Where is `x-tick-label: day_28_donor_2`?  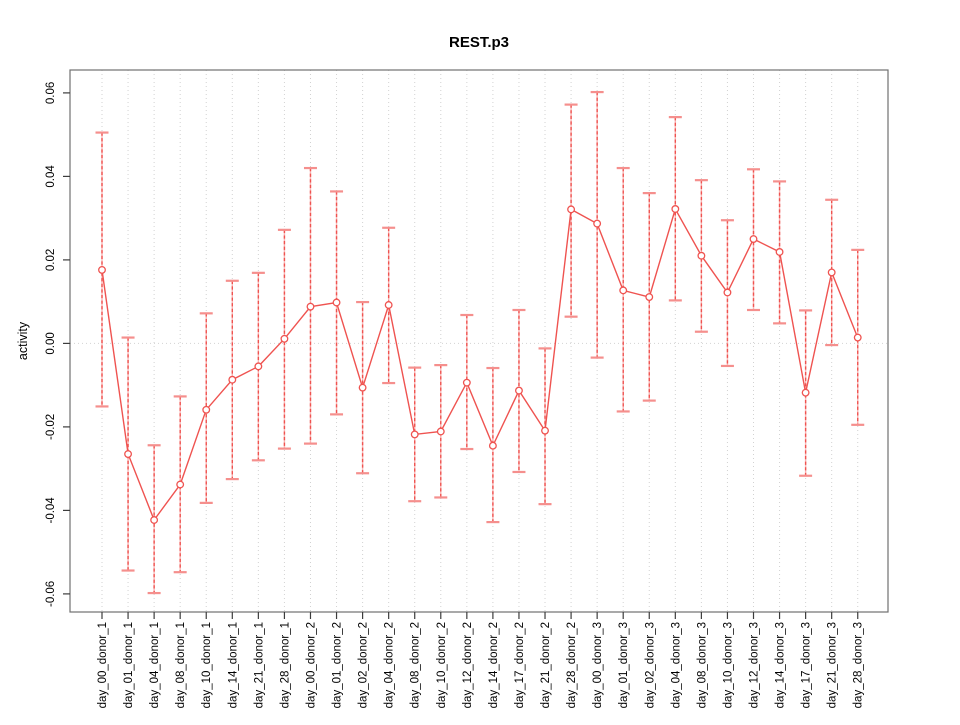 x-tick-label: day_28_donor_2 is located at coordinates (572, 665).